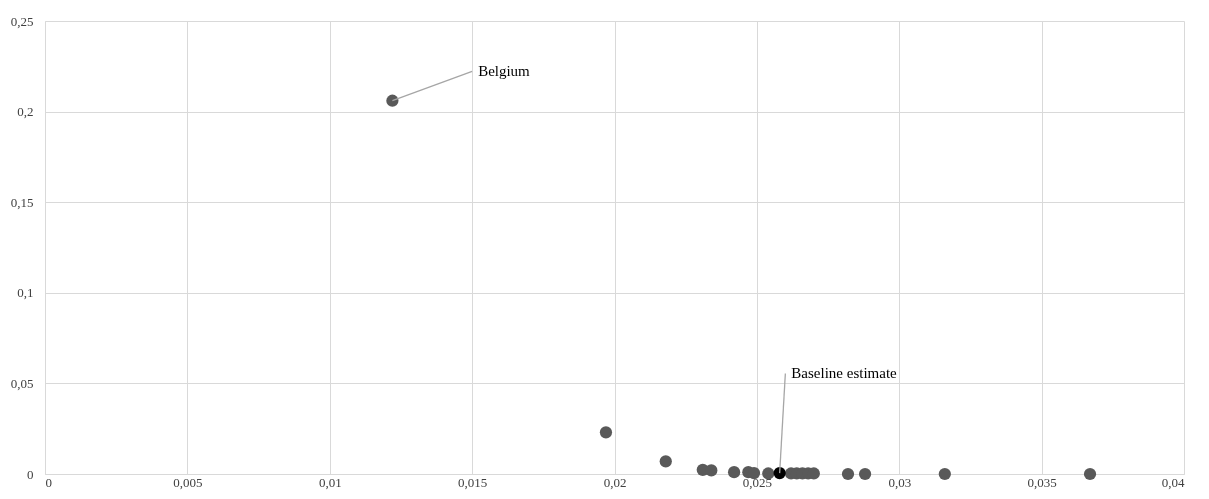 This screenshot has width=1209, height=499. I want to click on annotation: Belgium, so click(504, 71).